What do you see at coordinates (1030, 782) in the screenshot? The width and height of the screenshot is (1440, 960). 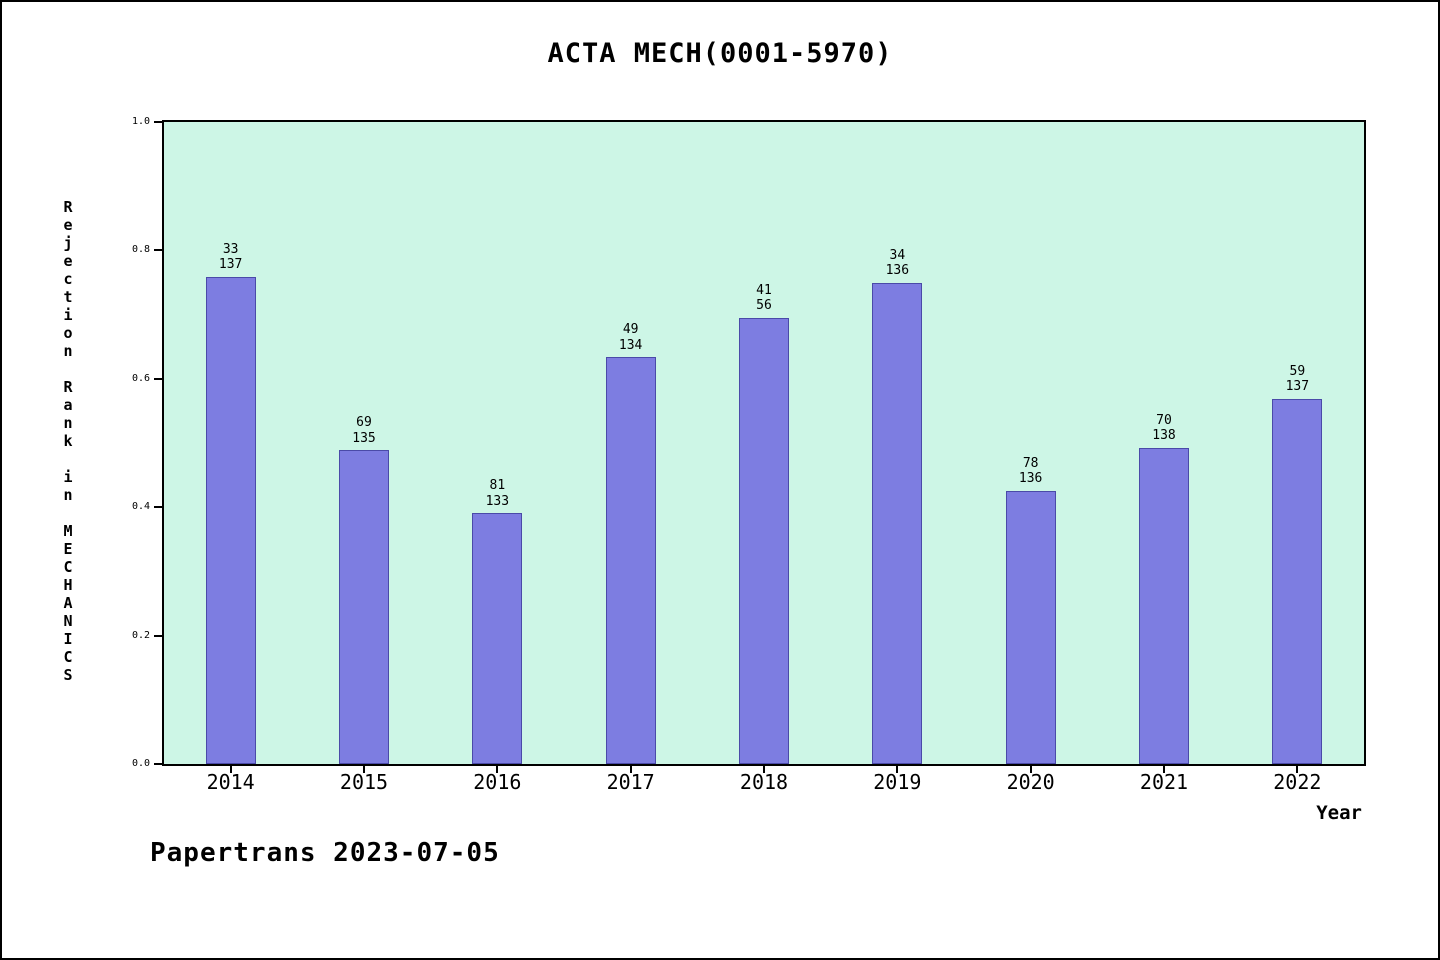 I see `x-tick-label-2020: 2020` at bounding box center [1030, 782].